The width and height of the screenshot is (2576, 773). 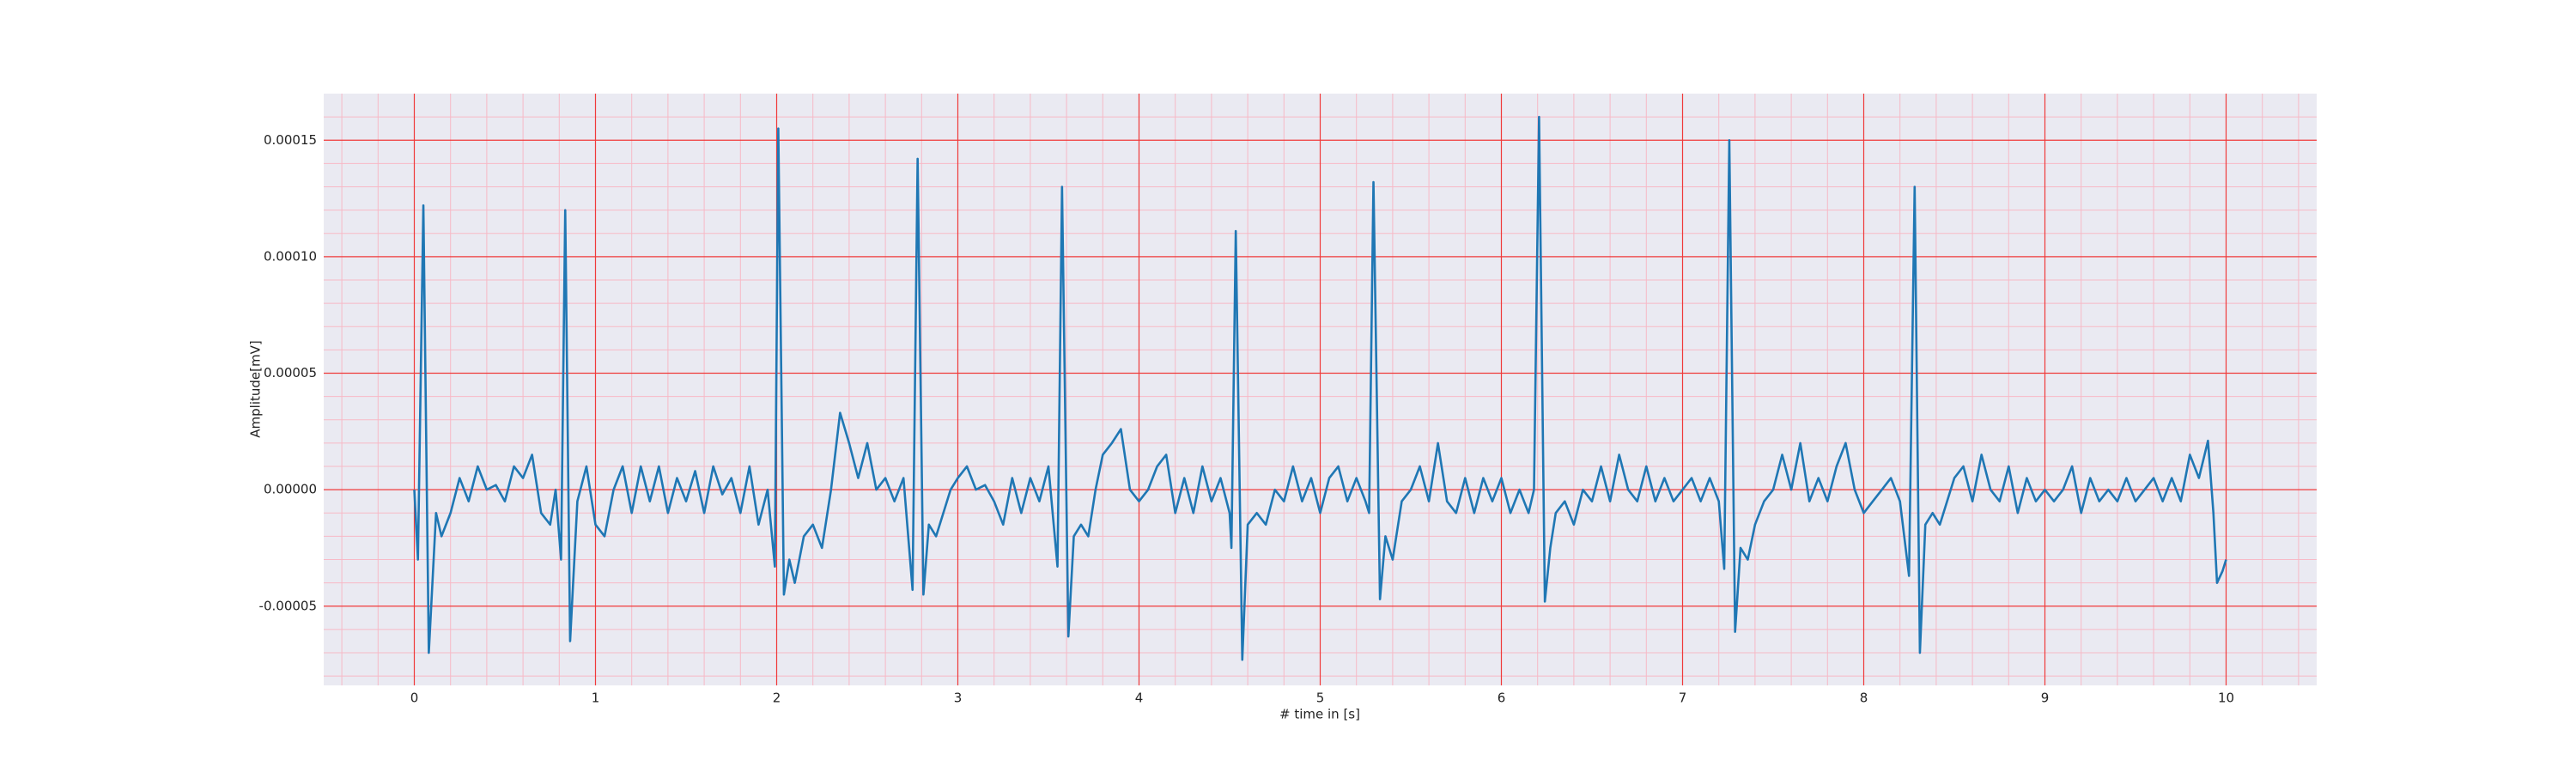 I want to click on x-tick-label: 6, so click(x=1502, y=698).